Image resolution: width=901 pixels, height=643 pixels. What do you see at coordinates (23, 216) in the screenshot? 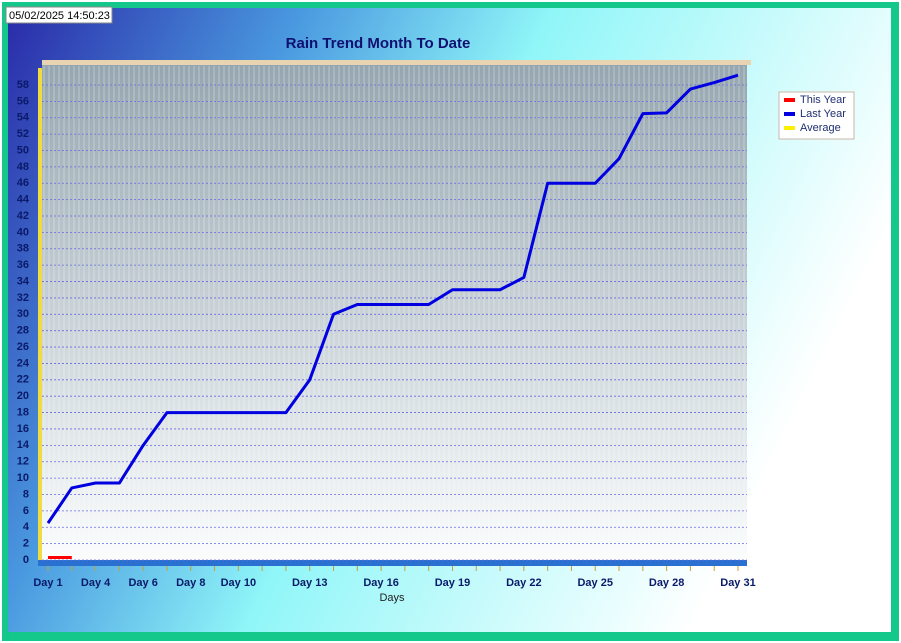
I see `y-tick-label: 42` at bounding box center [23, 216].